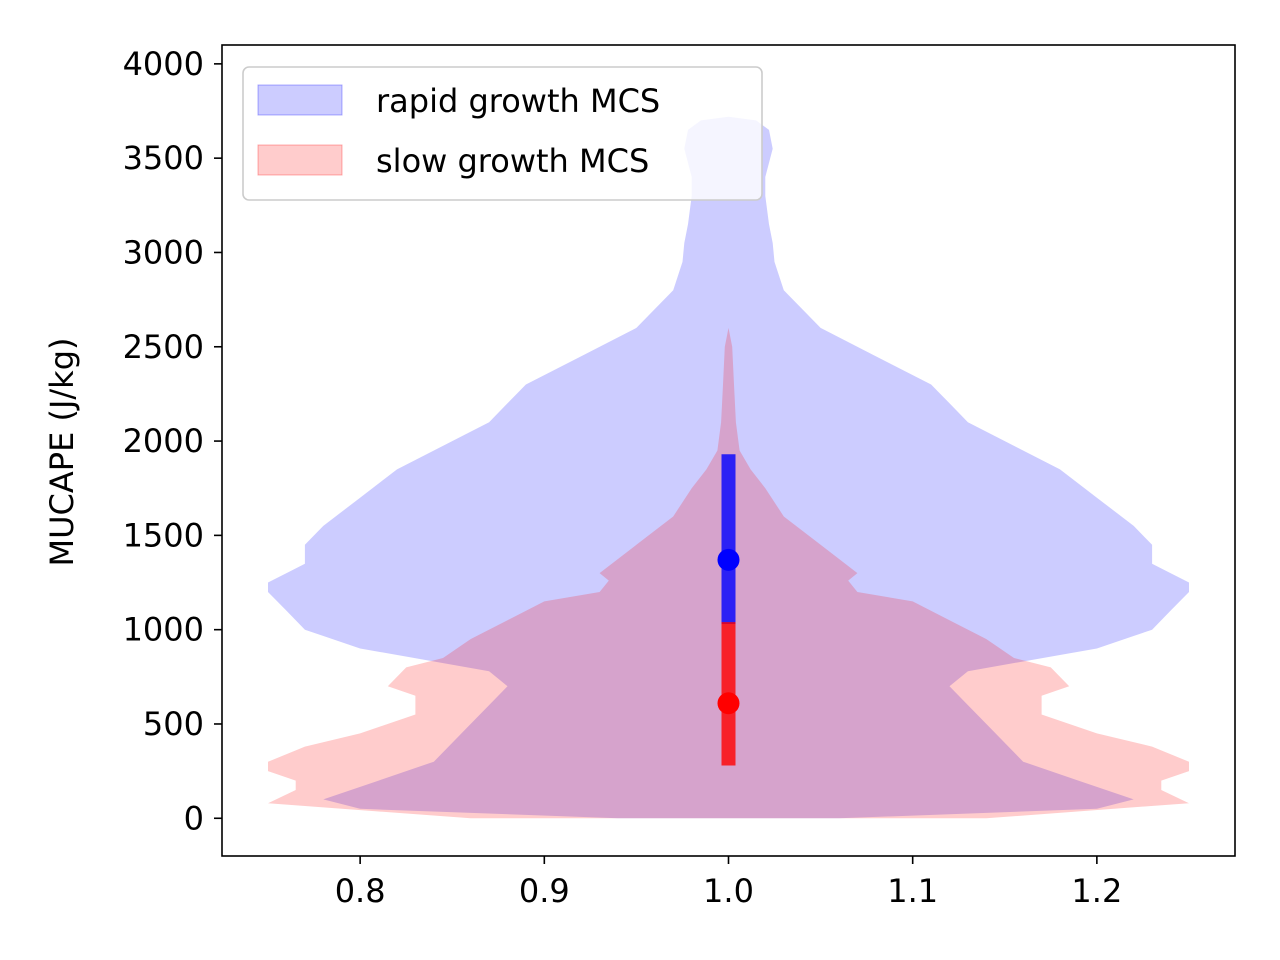 The width and height of the screenshot is (1280, 960). Describe the element at coordinates (518, 101) in the screenshot. I see `legend-label-rapid: rapid growth MCS` at that location.